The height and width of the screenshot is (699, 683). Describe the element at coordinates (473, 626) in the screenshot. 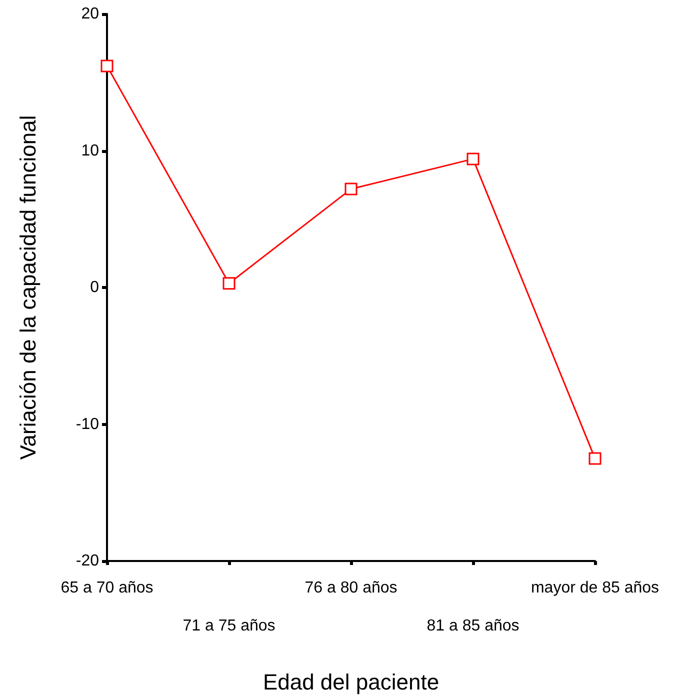

I see `x-tick-label: 81 a 85 años` at that location.